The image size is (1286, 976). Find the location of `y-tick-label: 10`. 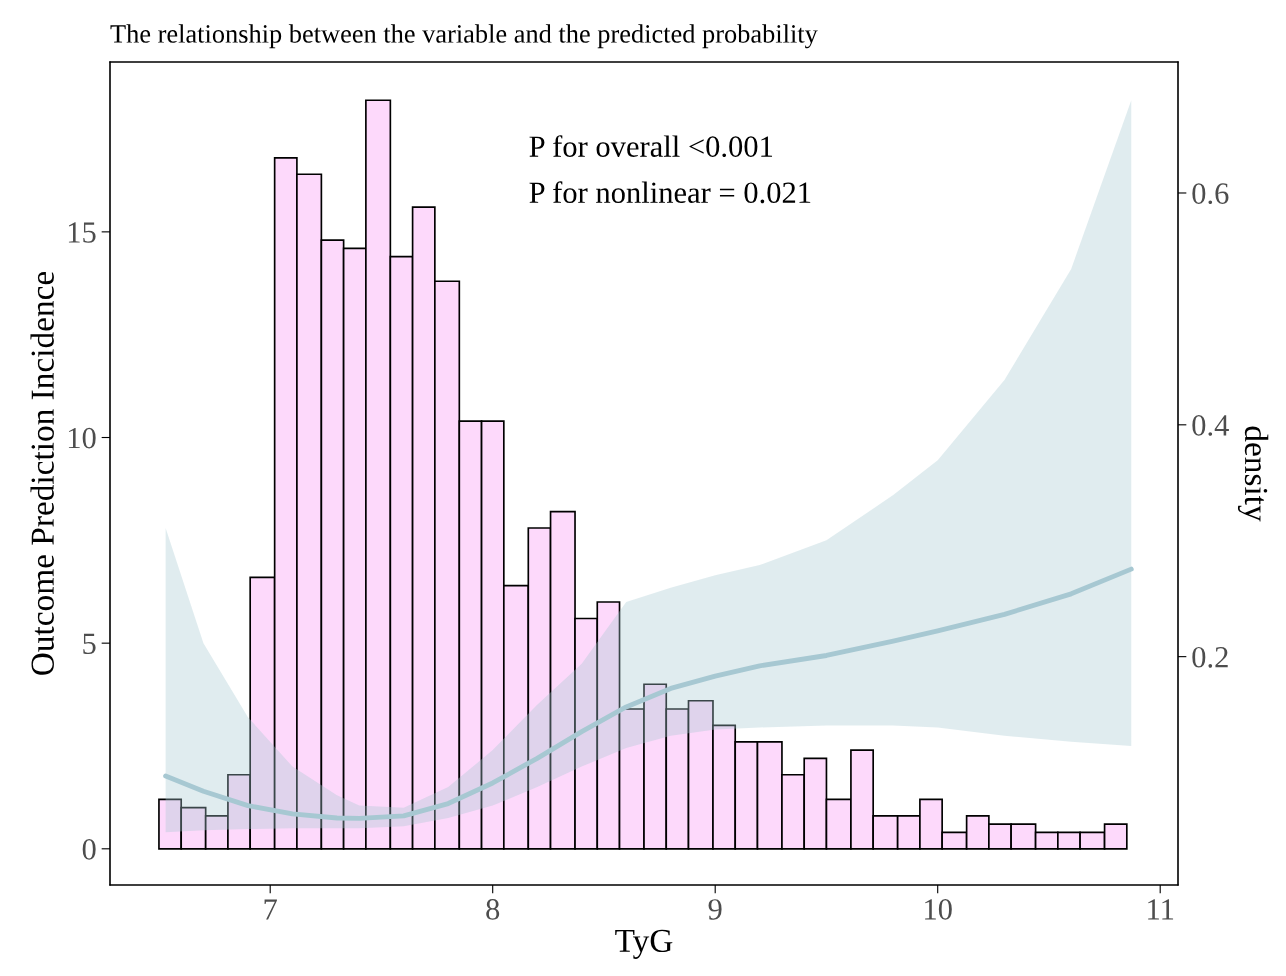

y-tick-label: 10 is located at coordinates (82, 438).